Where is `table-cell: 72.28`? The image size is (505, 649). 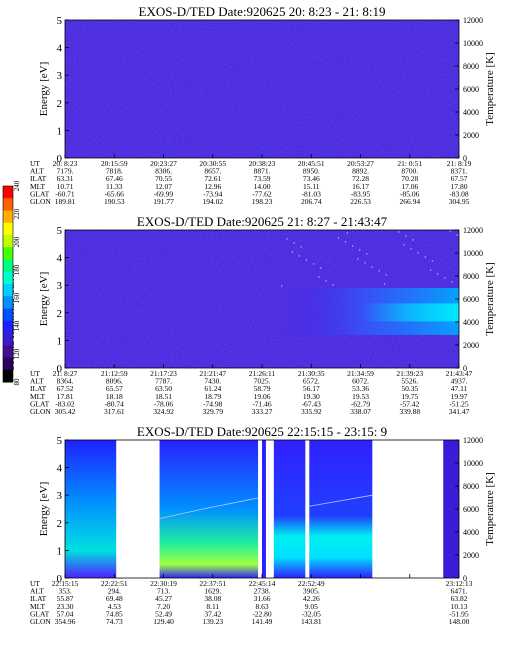 table-cell: 72.28 is located at coordinates (360, 178).